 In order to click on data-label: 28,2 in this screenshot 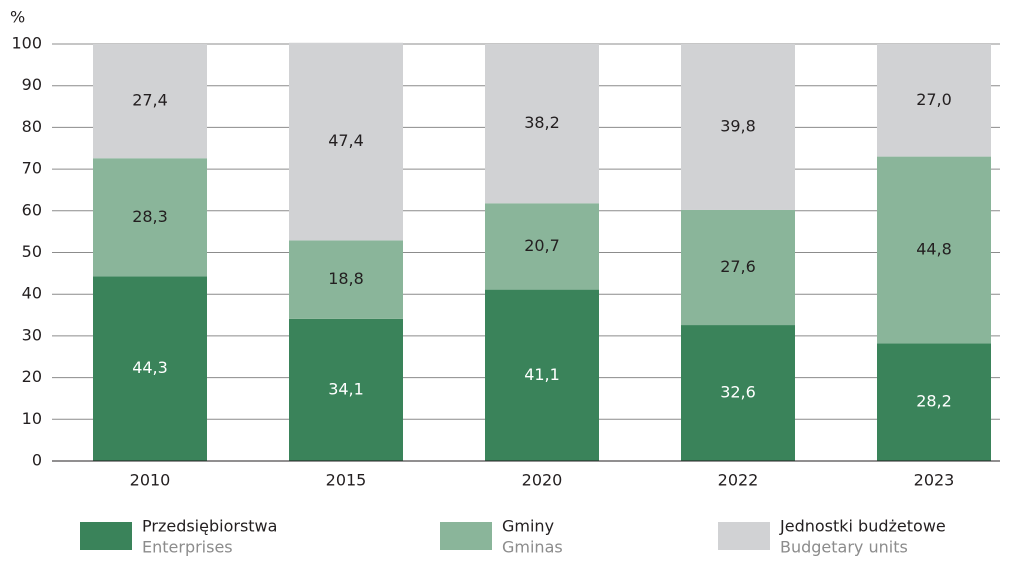, I will do `click(934, 401)`.